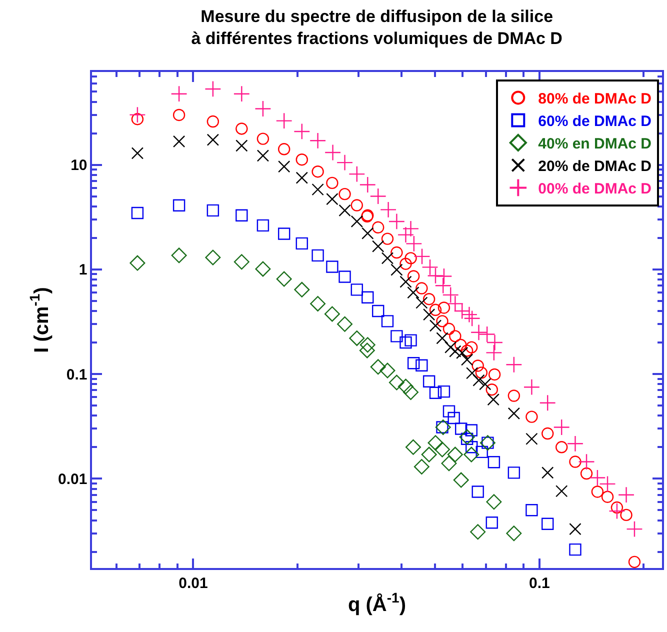  What do you see at coordinates (595, 189) in the screenshot?
I see `legend-label: 00% de DMAc D` at bounding box center [595, 189].